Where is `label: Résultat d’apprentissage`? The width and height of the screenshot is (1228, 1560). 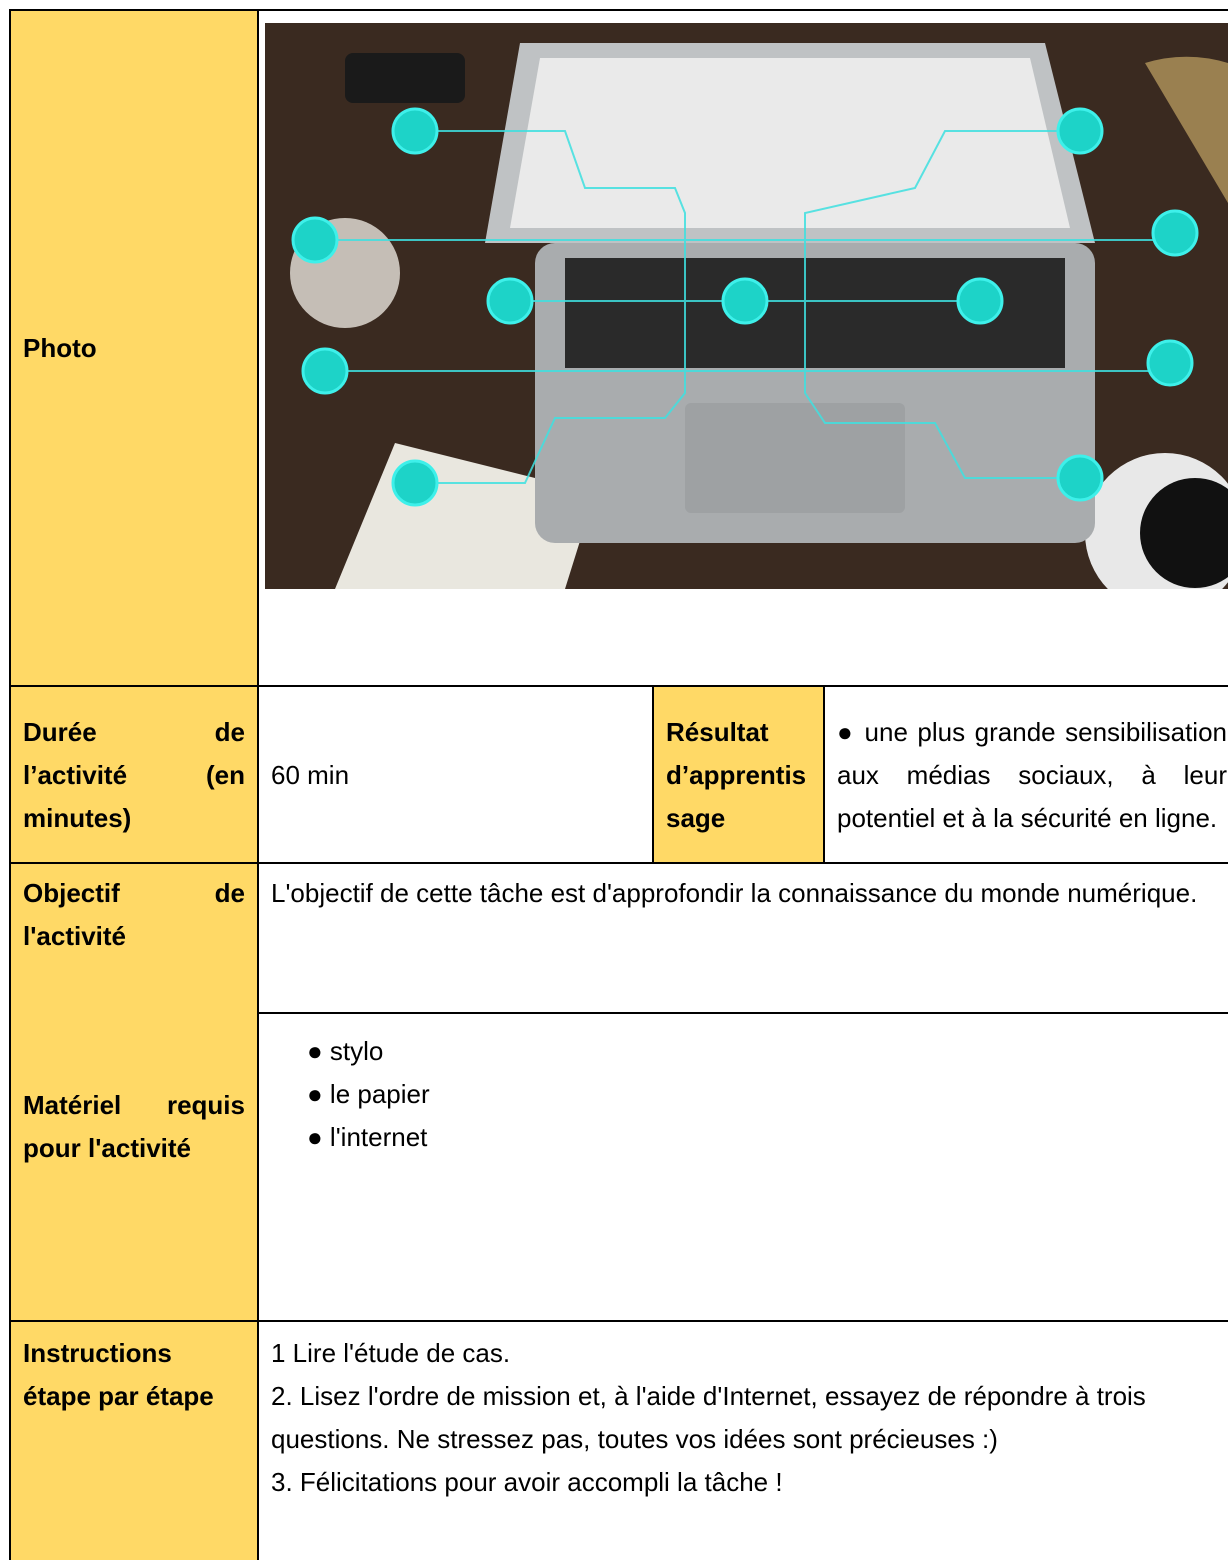
label: Résultat d’apprentissage is located at coordinates (736, 774).